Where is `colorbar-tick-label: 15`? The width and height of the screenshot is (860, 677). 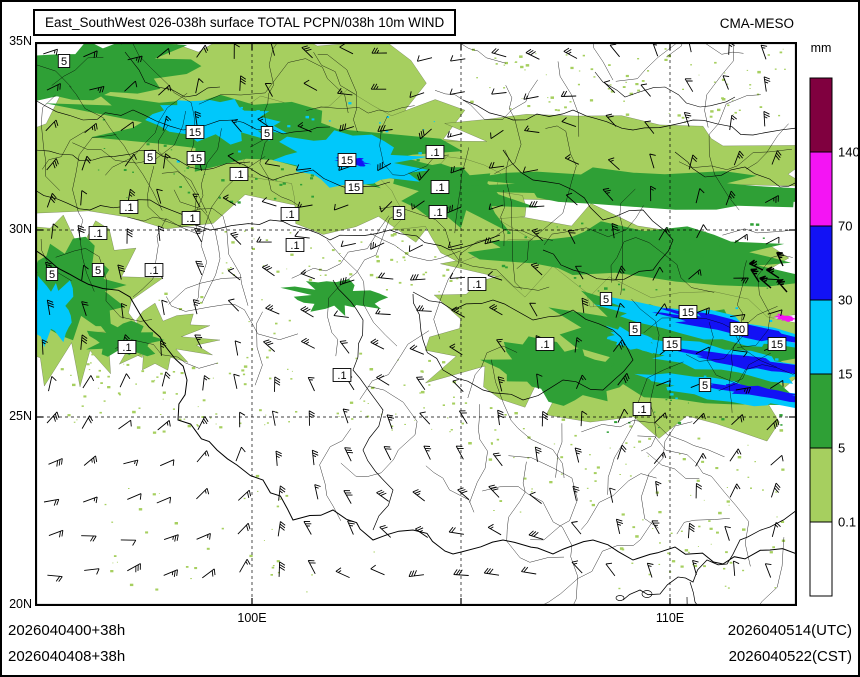 colorbar-tick-label: 15 is located at coordinates (845, 374).